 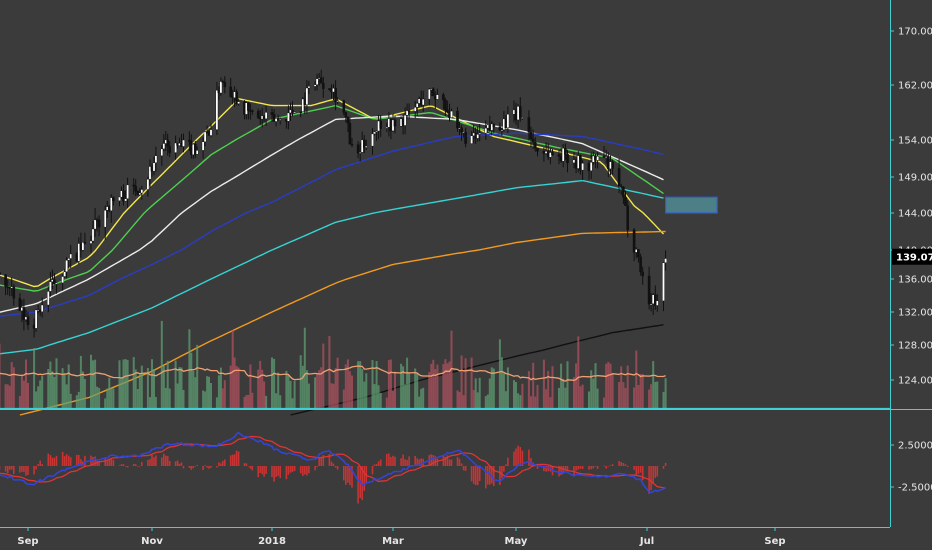 What do you see at coordinates (333, 364) in the screenshot?
I see `volume-panel` at bounding box center [333, 364].